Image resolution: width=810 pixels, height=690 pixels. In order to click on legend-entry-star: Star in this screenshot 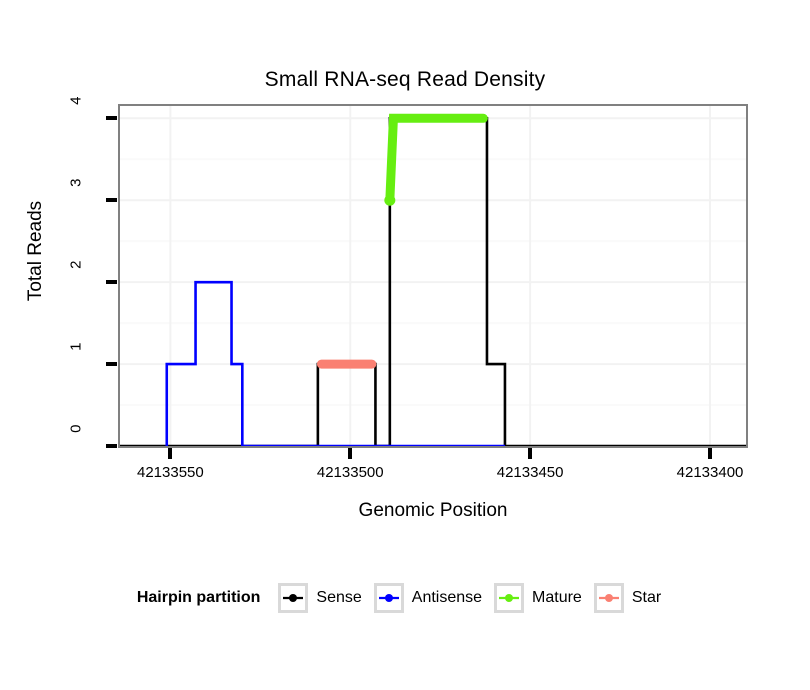, I will do `click(627, 598)`.